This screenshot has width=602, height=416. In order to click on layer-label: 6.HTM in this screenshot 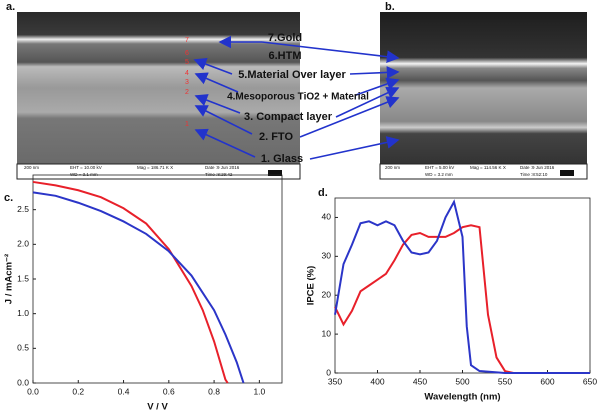, I will do `click(285, 56)`.